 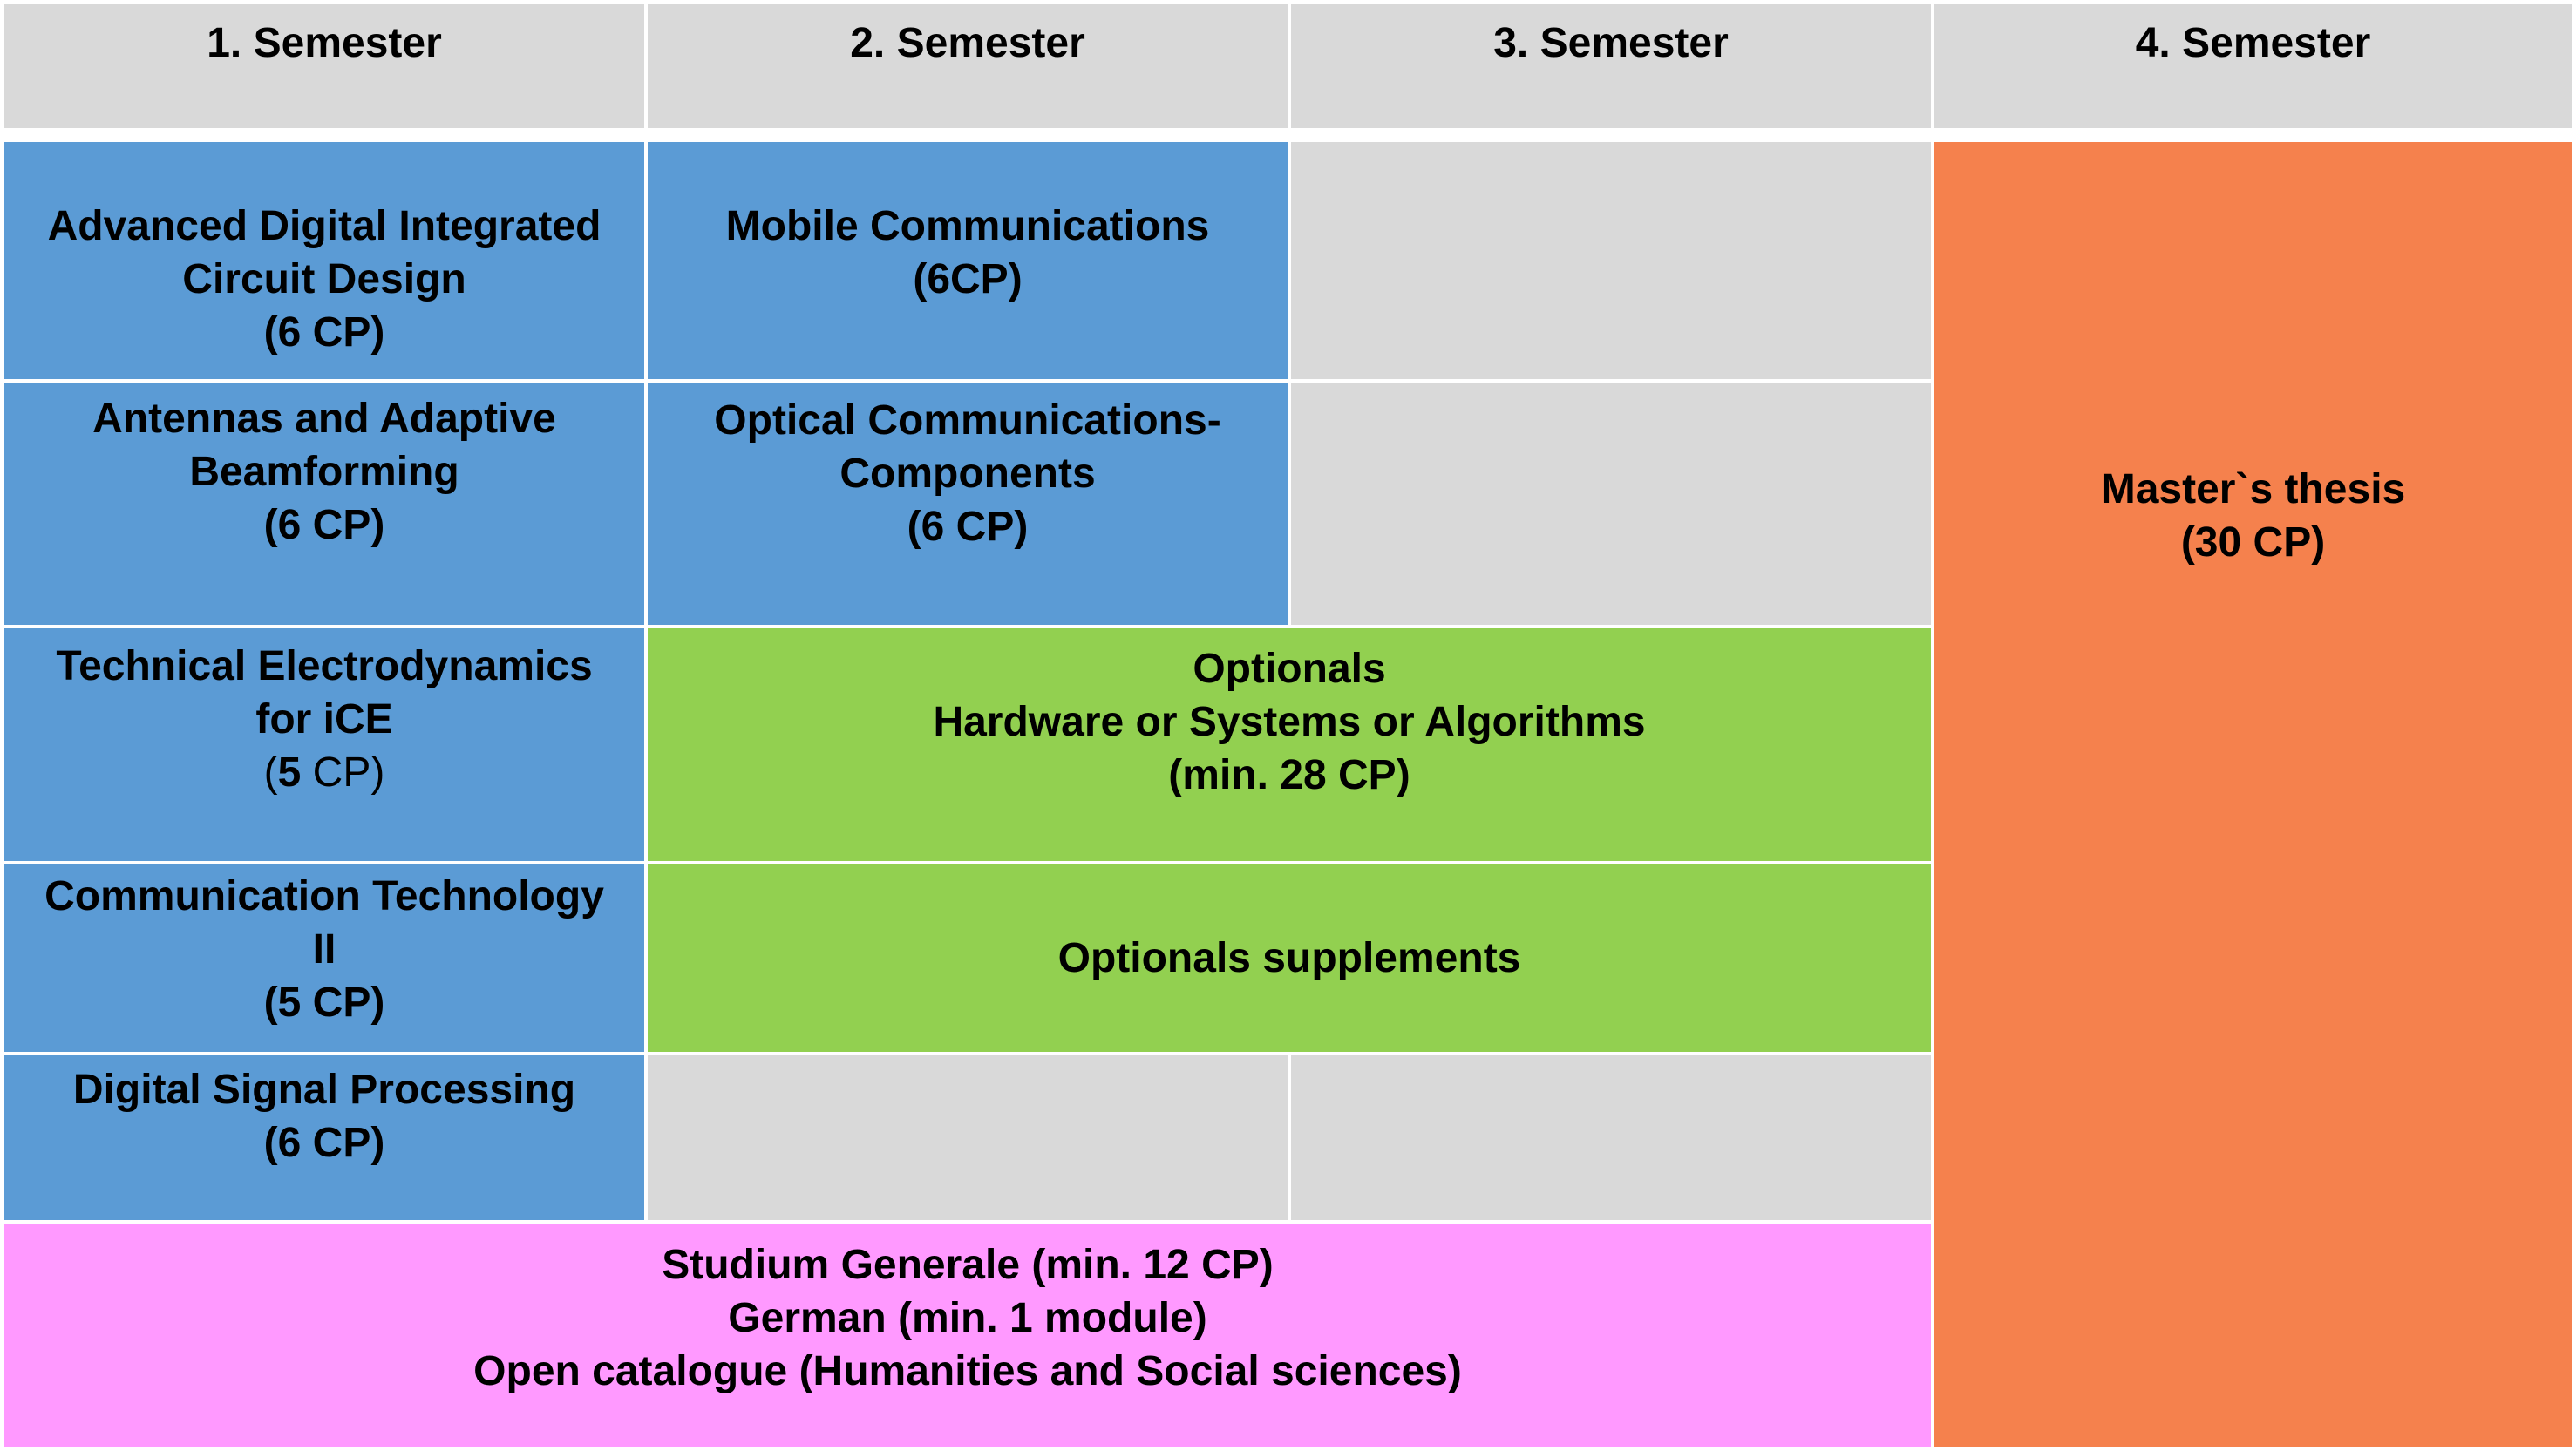 What do you see at coordinates (270, 772) in the screenshot?
I see `credits-paren-open: (` at bounding box center [270, 772].